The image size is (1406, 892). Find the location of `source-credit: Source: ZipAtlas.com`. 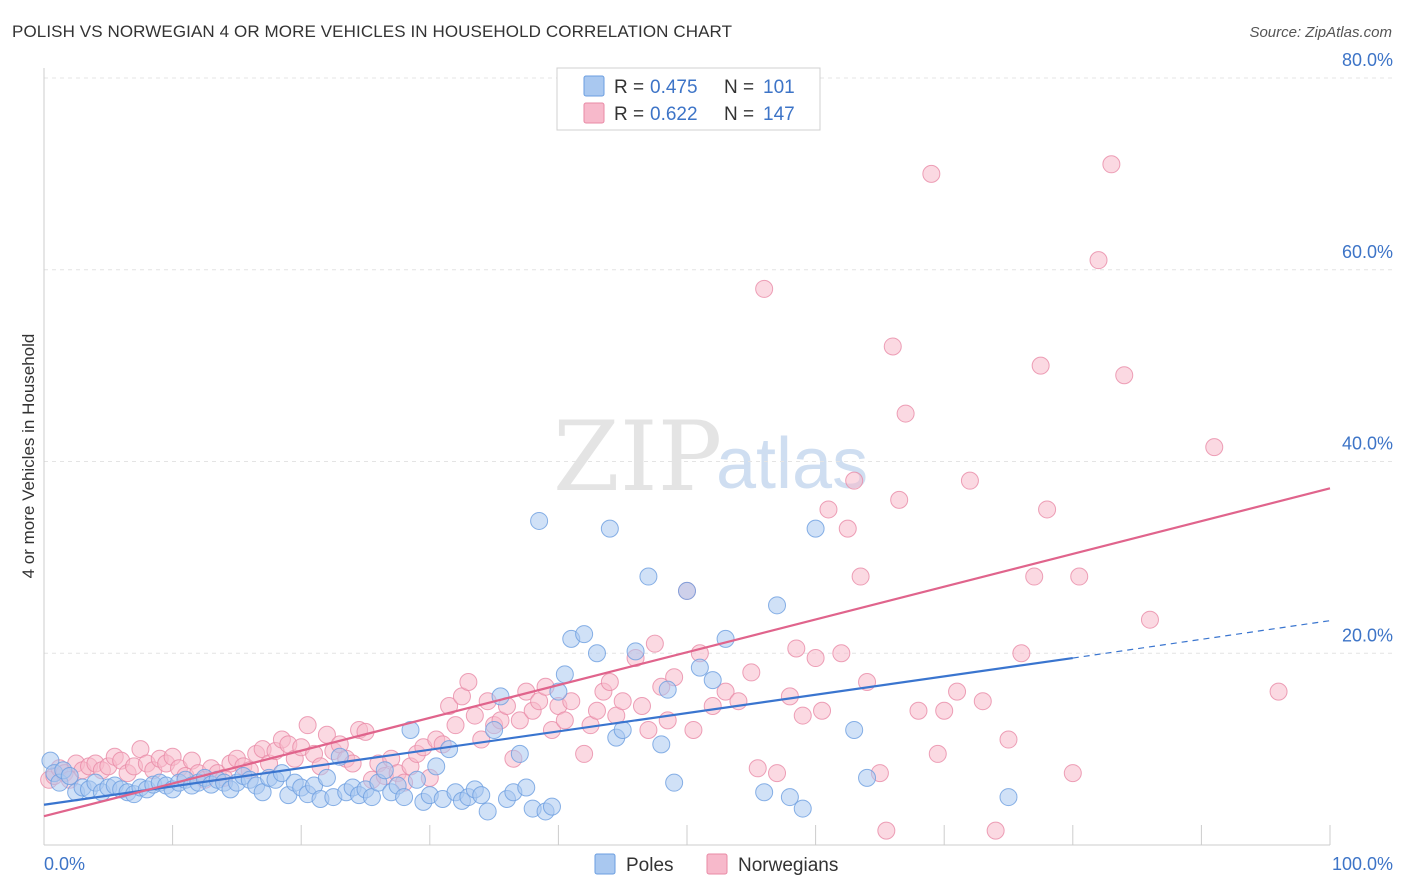

source-credit: Source: ZipAtlas.com is located at coordinates (1320, 32).